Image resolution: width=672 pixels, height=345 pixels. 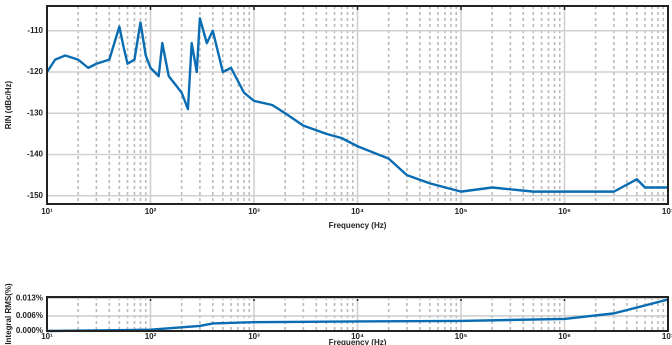 I want to click on y-axis-label: Integral RMS(%), so click(x=8, y=314).